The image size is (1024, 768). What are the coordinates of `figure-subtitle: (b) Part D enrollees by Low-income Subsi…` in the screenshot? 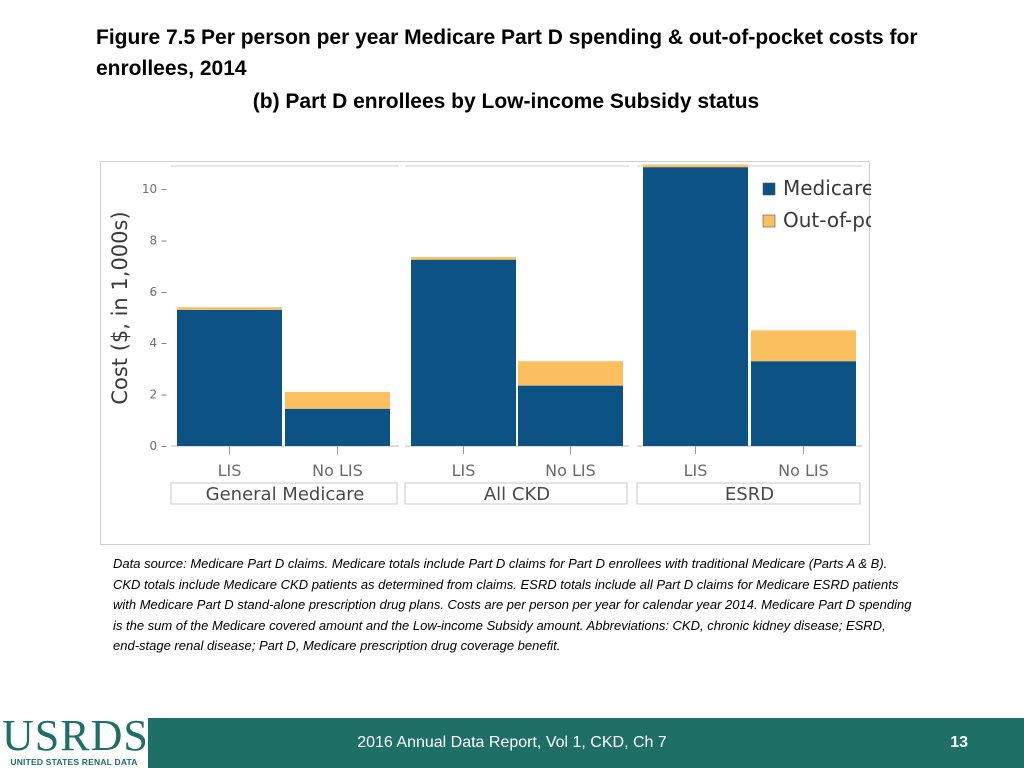 It's located at (506, 101).